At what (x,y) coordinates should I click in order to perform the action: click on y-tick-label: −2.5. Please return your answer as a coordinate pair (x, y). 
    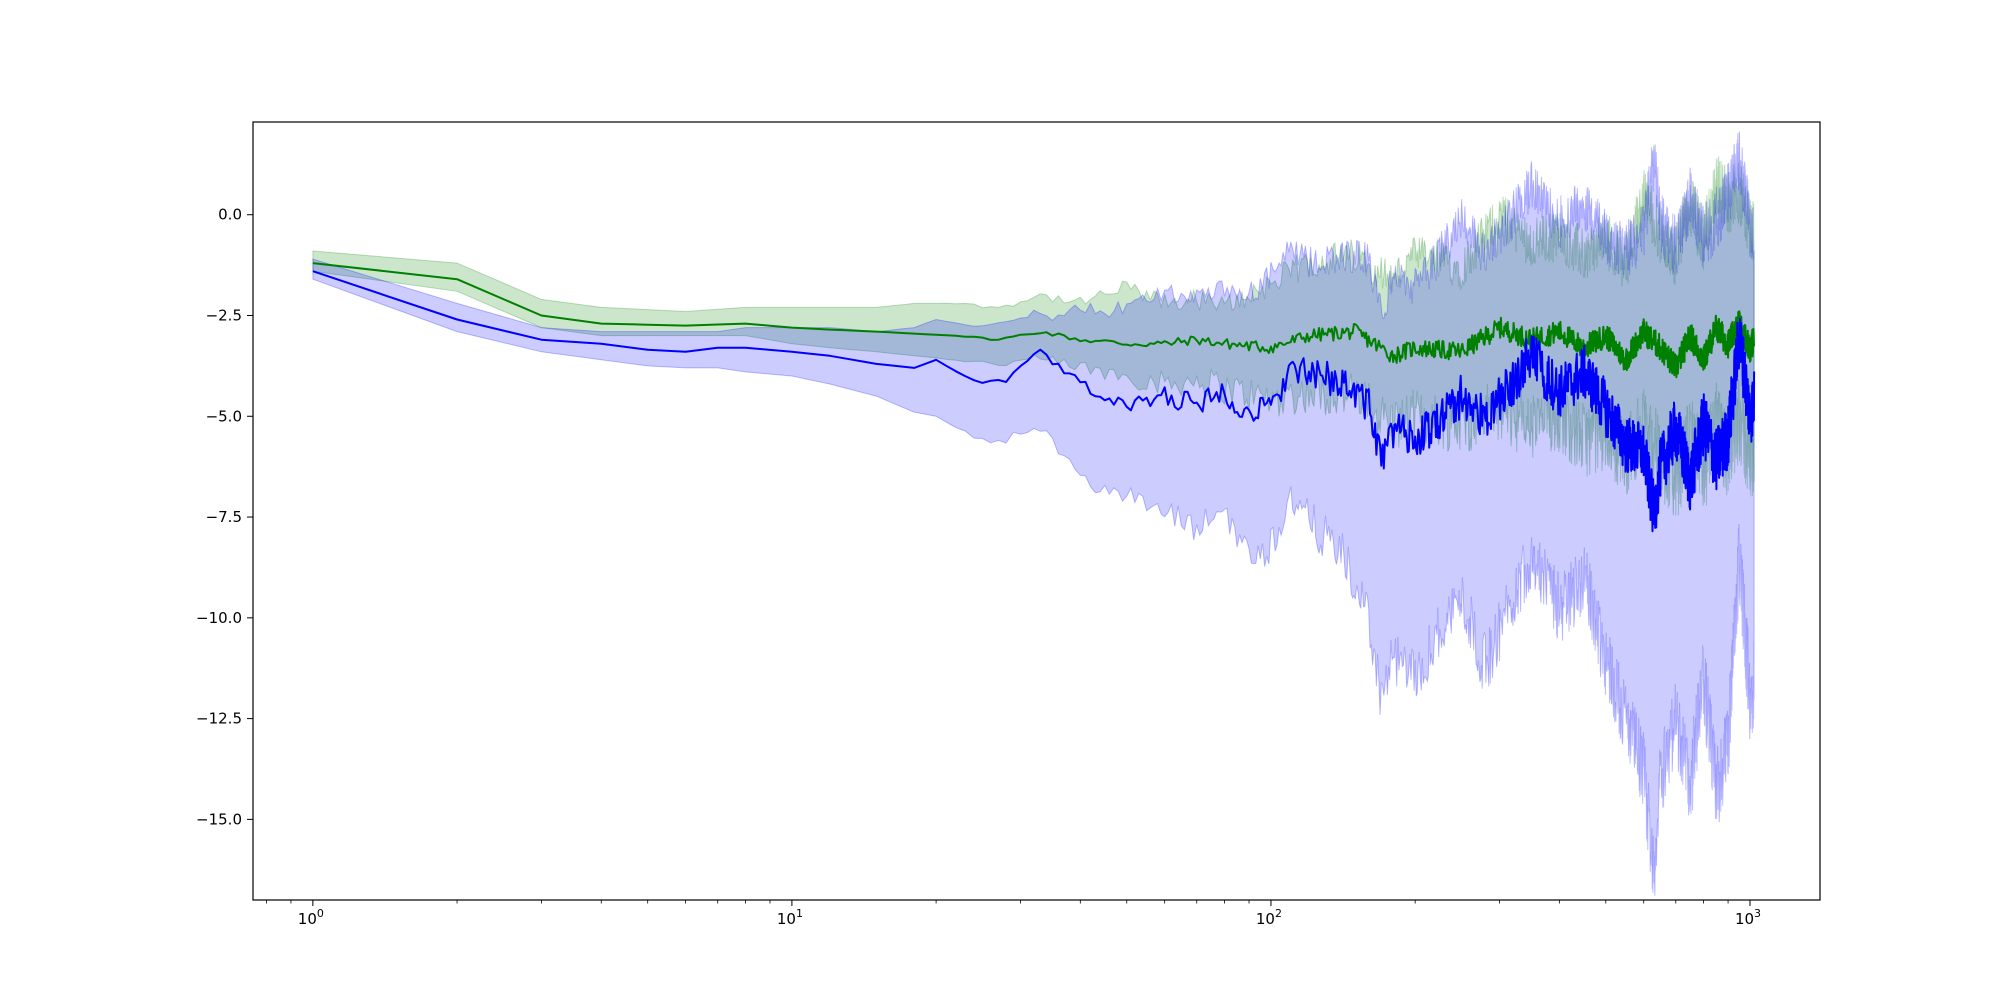
    Looking at the image, I should click on (224, 315).